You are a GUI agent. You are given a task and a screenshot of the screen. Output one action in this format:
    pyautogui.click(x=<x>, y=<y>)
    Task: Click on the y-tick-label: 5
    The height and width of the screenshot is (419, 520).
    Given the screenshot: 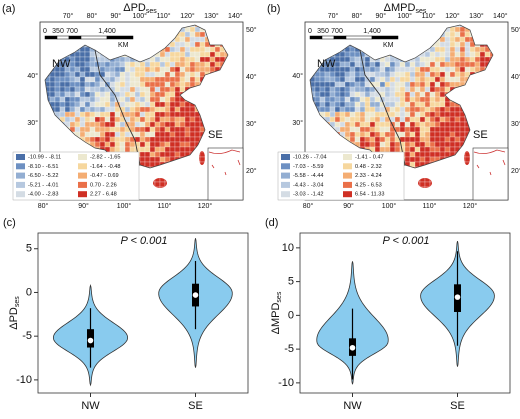 What is the action you would take?
    pyautogui.click(x=29, y=249)
    